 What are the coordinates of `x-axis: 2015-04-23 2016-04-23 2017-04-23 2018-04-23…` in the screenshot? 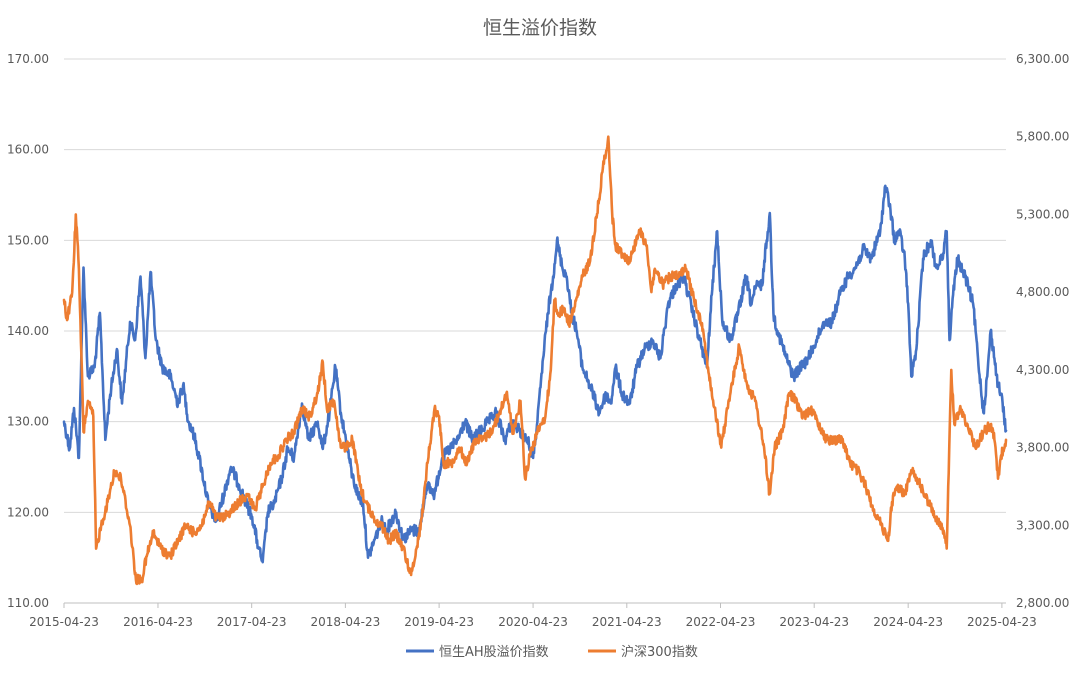 It's located at (533, 616).